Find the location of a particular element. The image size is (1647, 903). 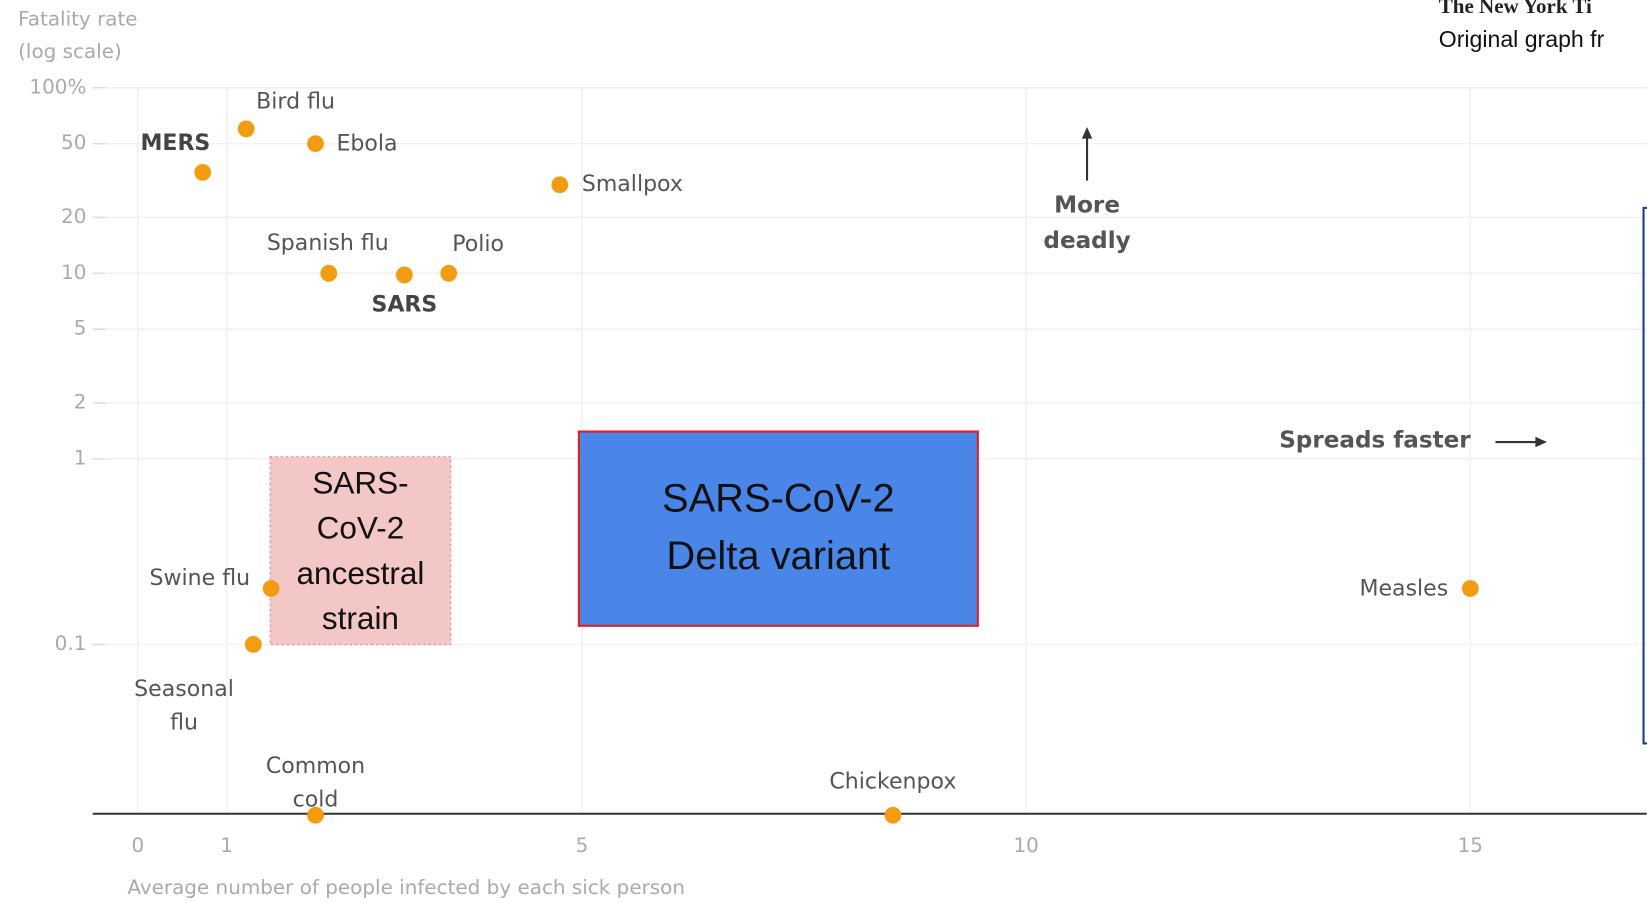

source-note: Original graph fr is located at coordinates (1522, 39).